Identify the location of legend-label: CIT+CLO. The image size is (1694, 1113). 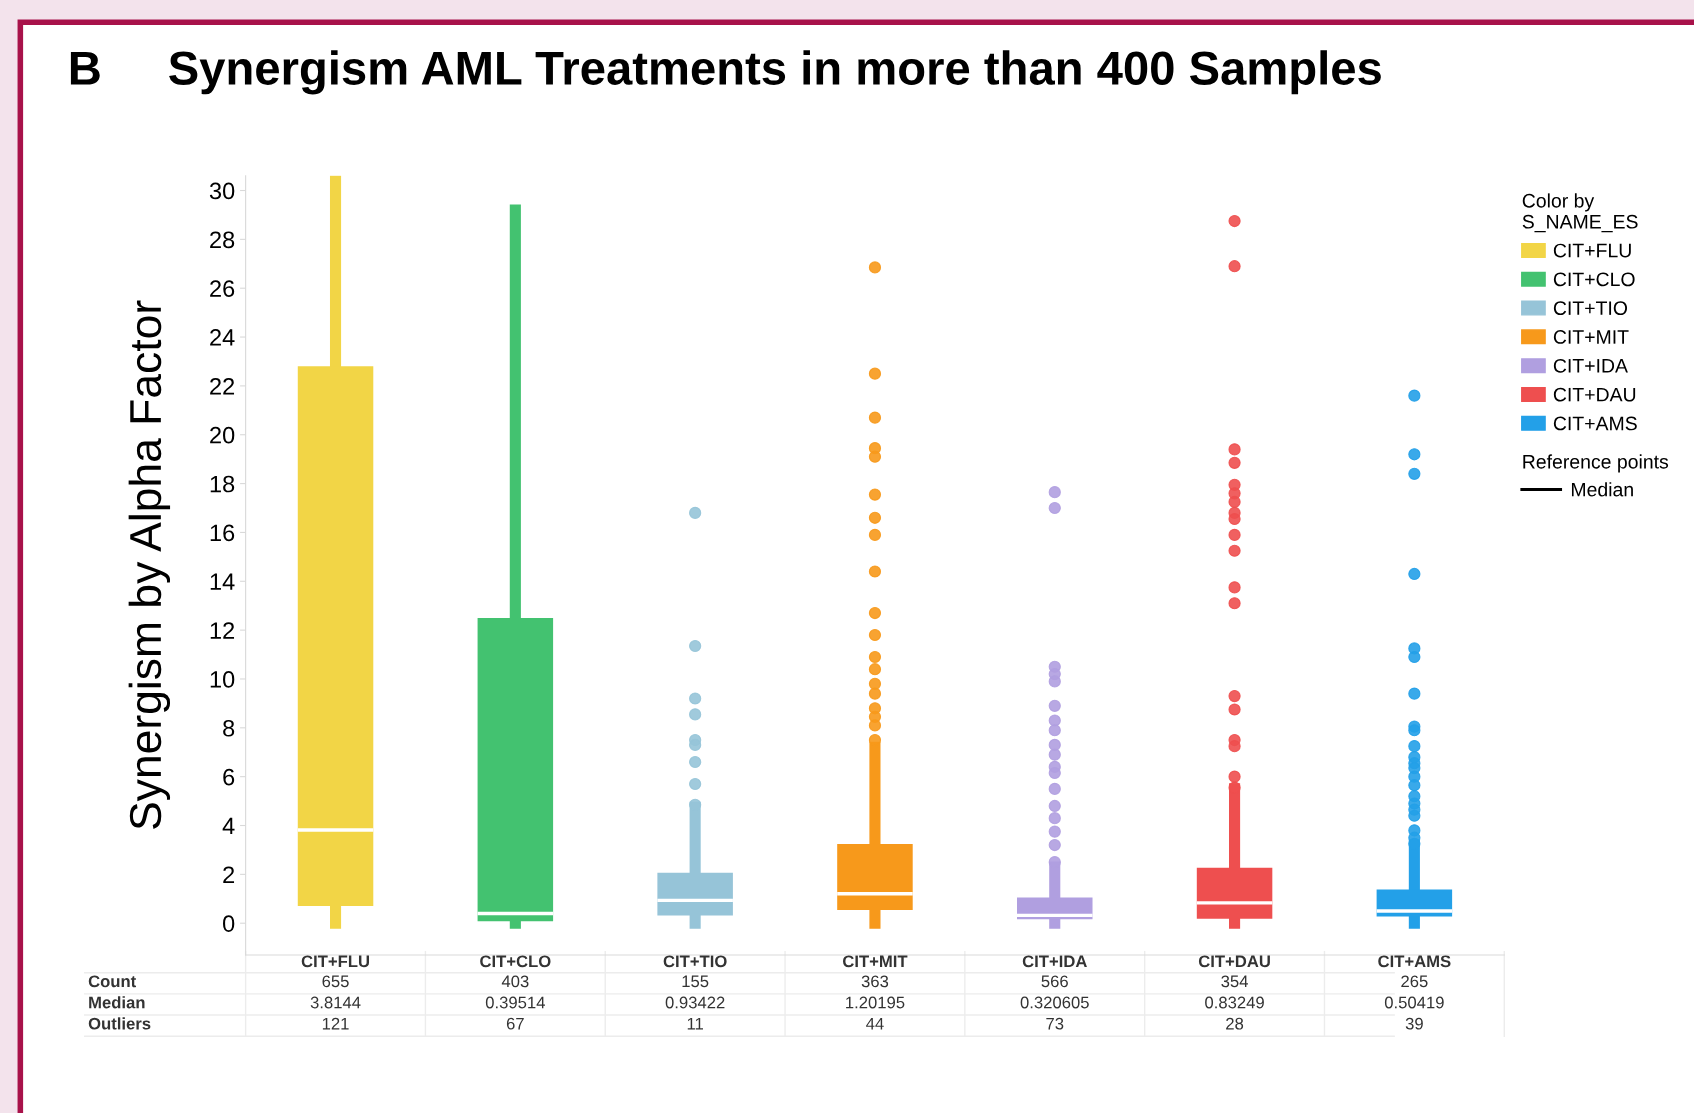
(1594, 279).